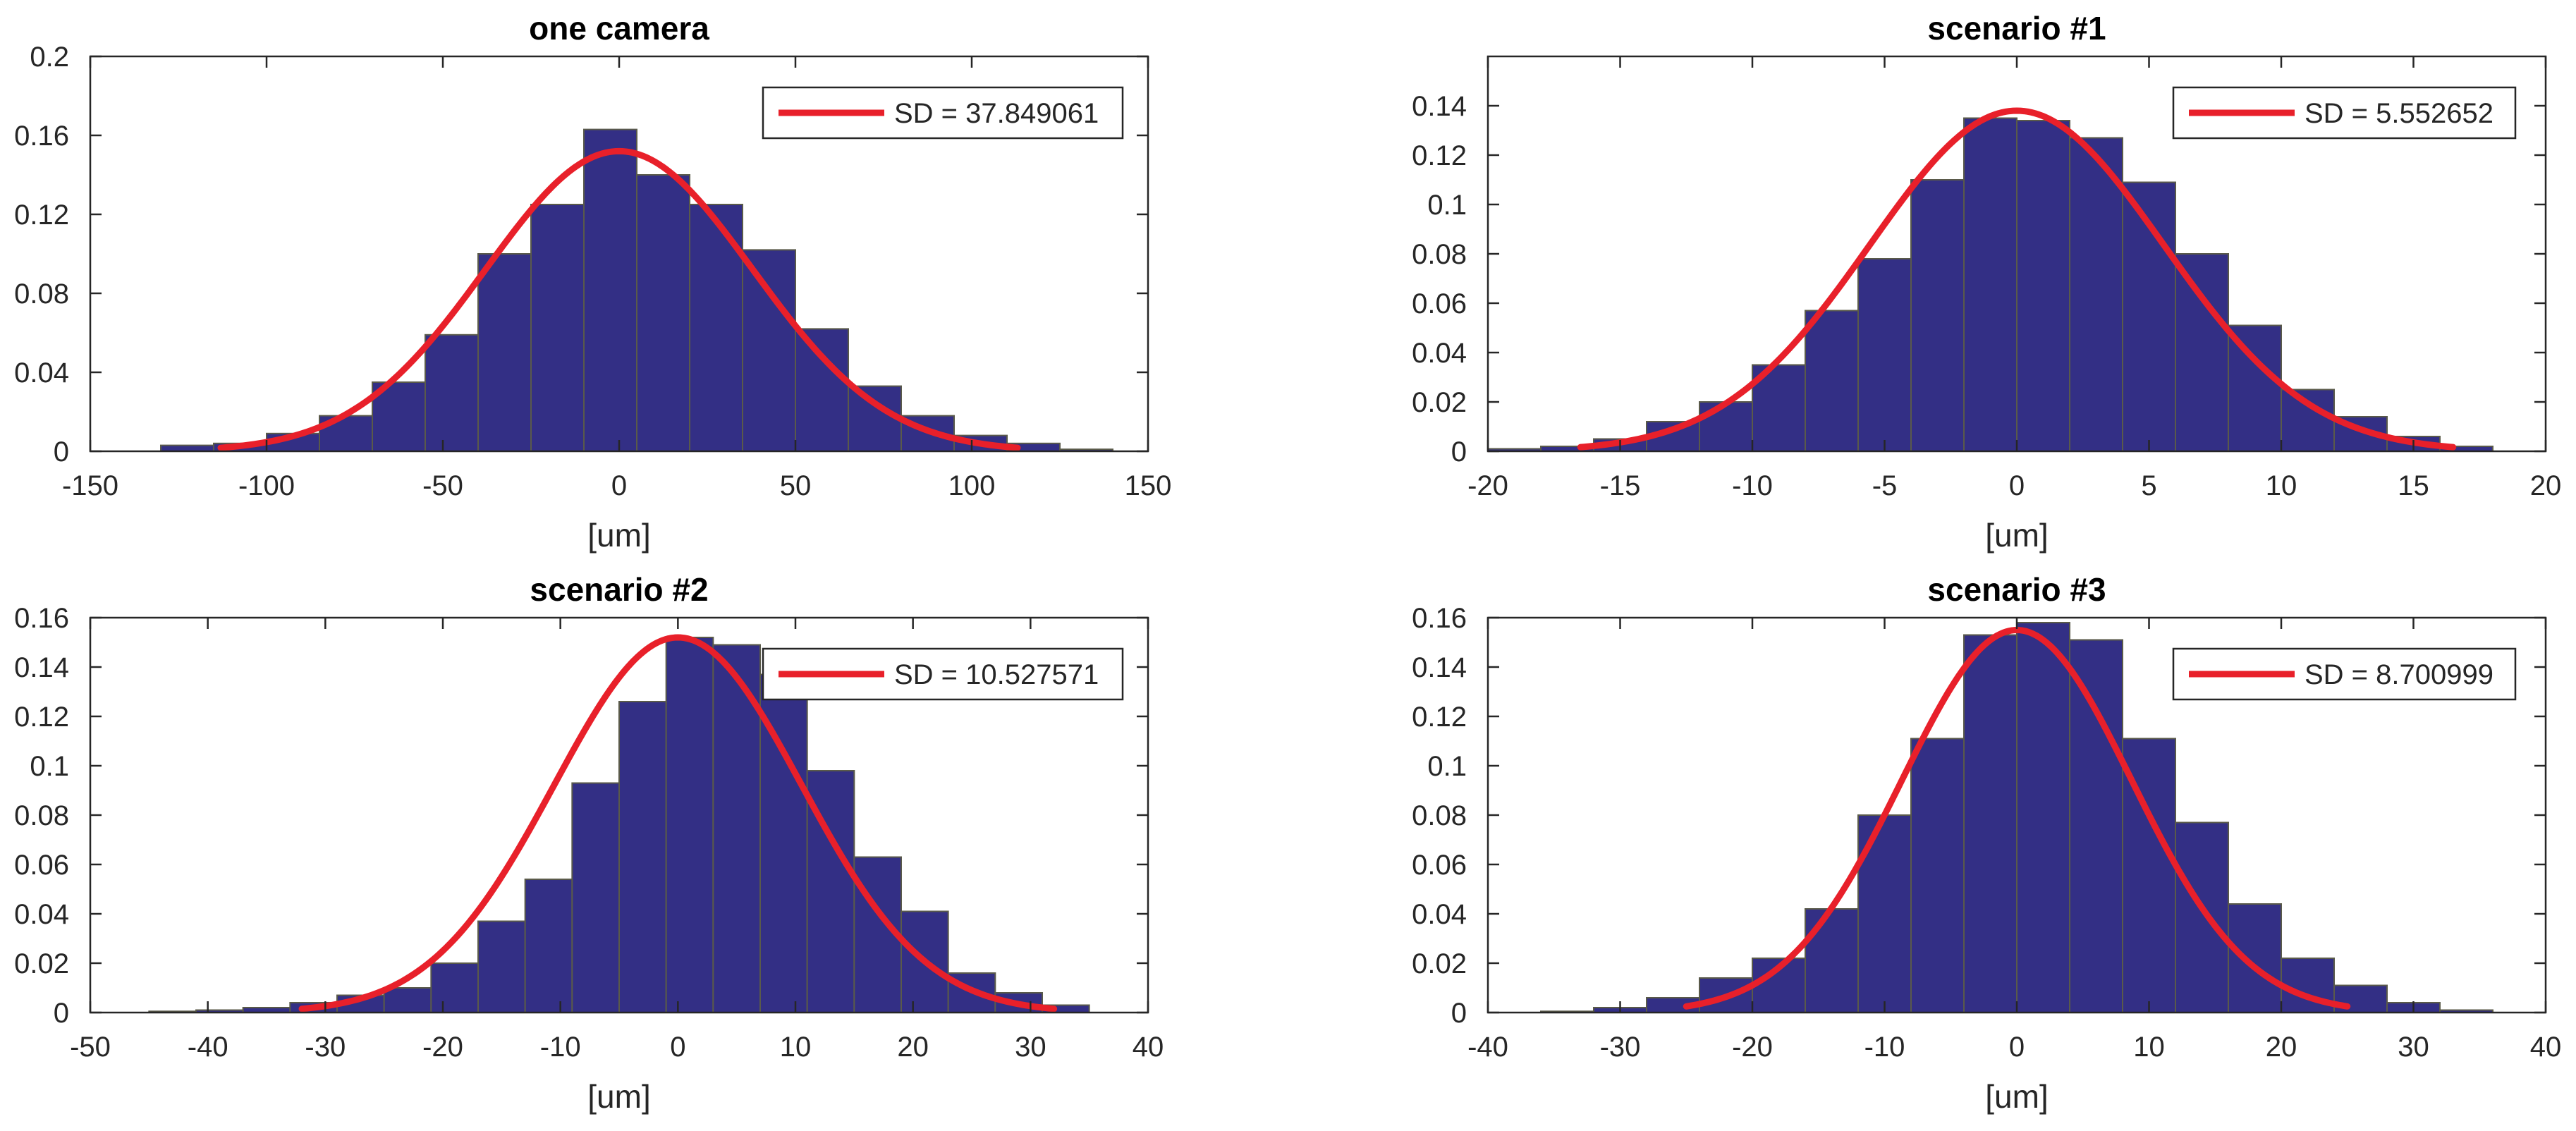 This screenshot has width=2576, height=1131. What do you see at coordinates (2017, 589) in the screenshot?
I see `chart-title: scenario #3` at bounding box center [2017, 589].